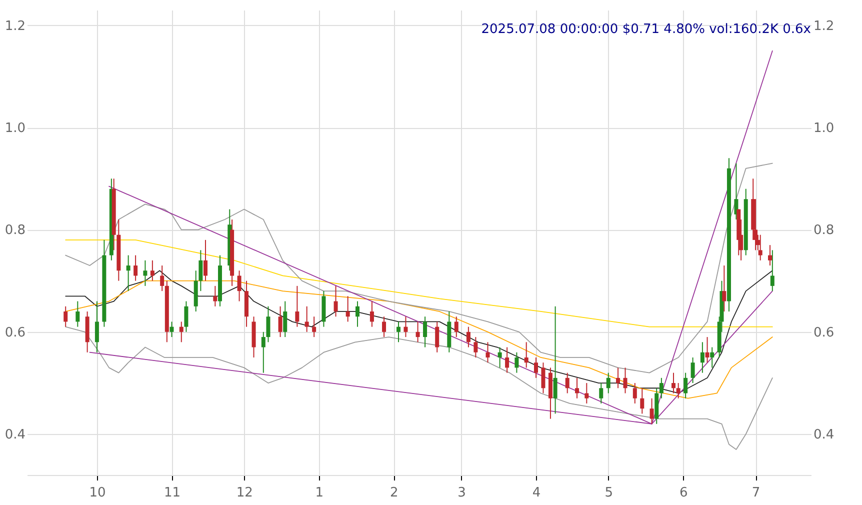  I want to click on y2-tick-label: 1.0, so click(824, 128).